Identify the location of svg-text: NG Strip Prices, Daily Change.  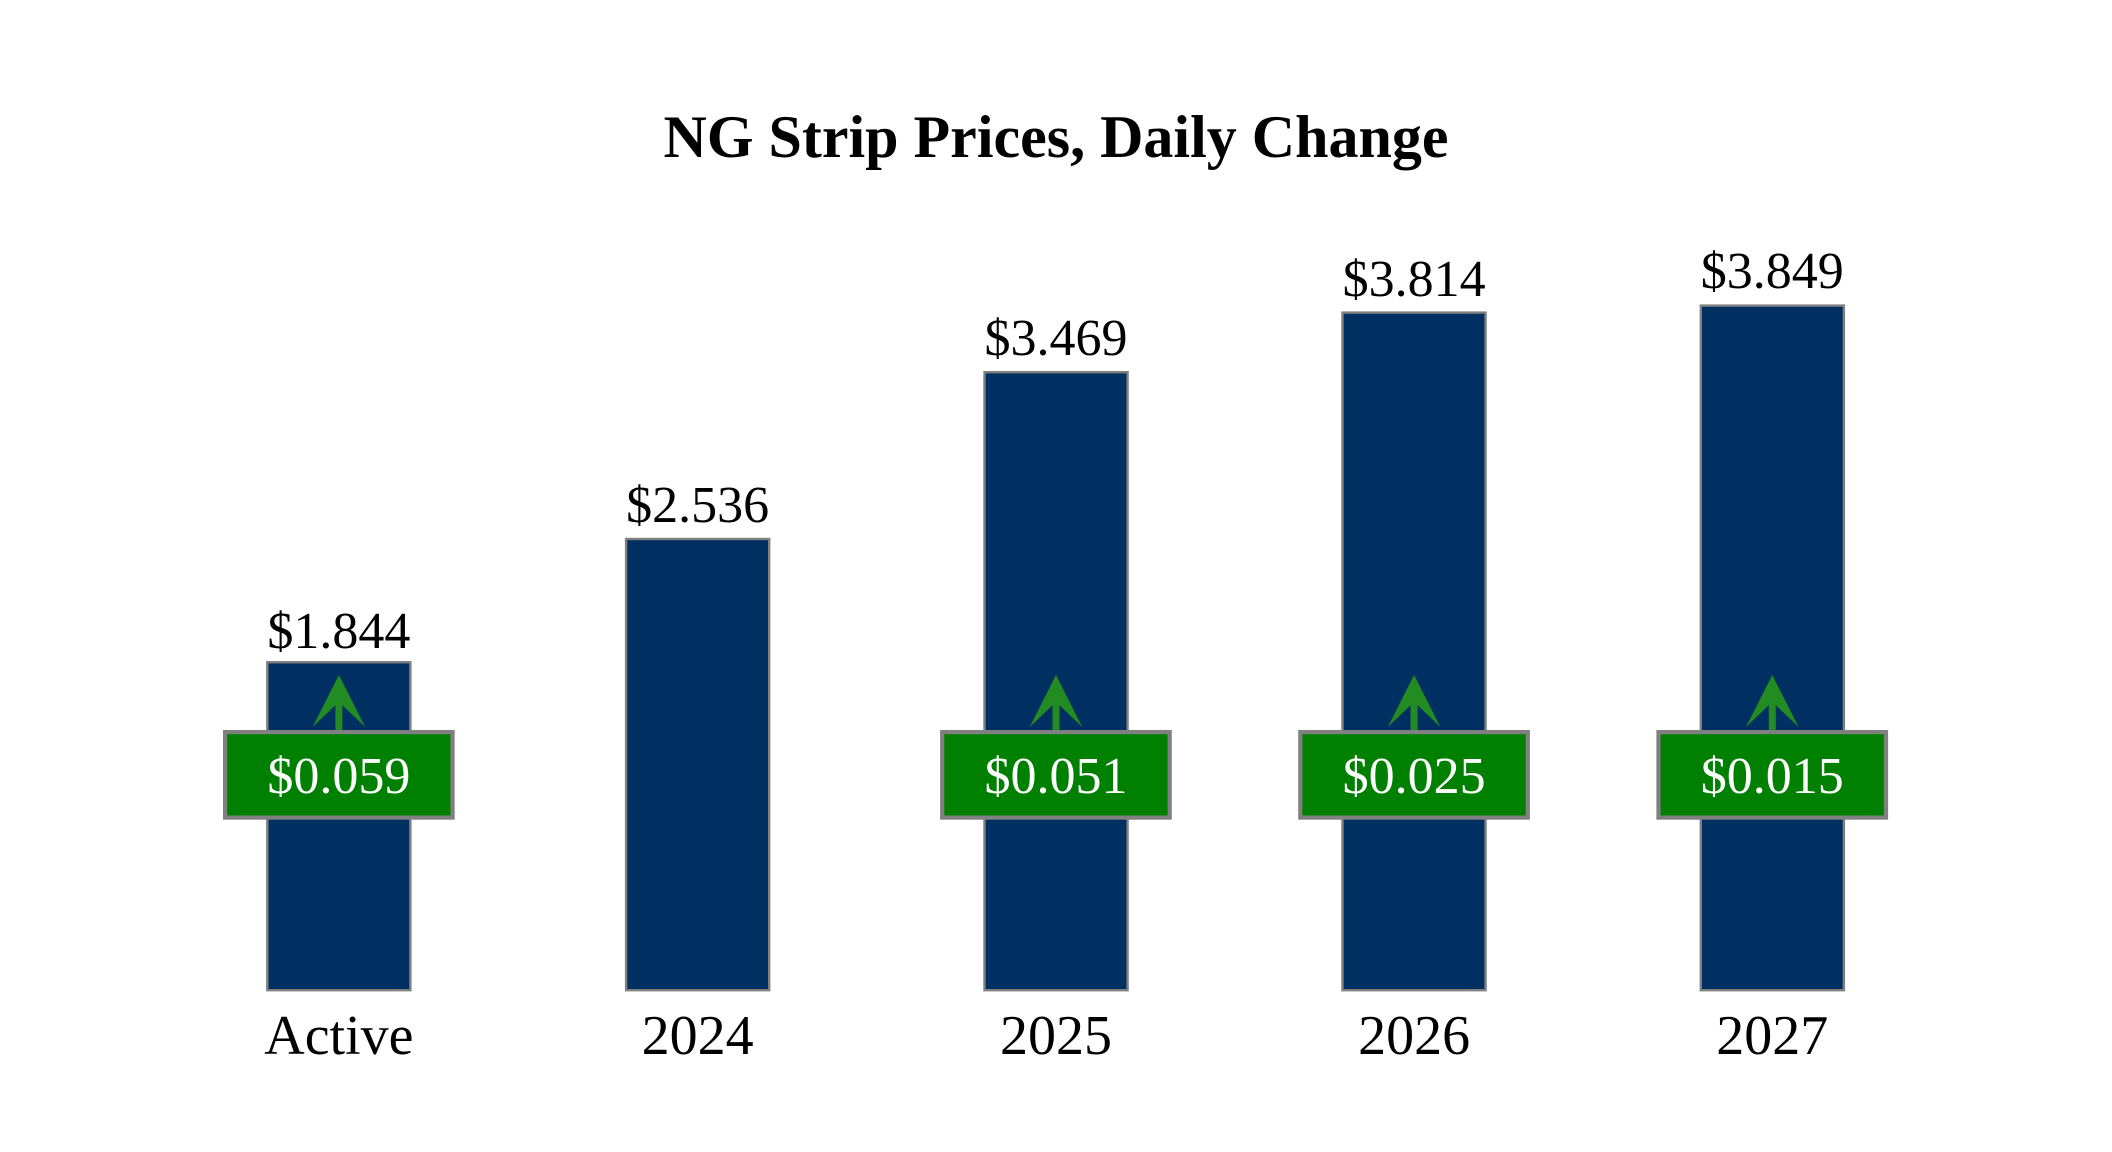
(1056, 137).